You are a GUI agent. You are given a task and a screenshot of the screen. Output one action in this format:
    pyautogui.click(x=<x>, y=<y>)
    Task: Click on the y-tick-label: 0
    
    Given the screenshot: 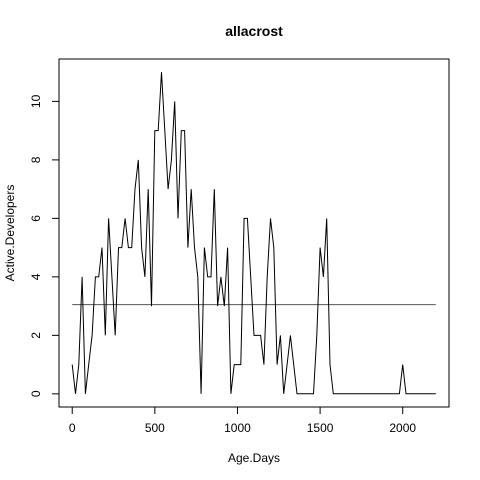 What is the action you would take?
    pyautogui.click(x=36, y=393)
    